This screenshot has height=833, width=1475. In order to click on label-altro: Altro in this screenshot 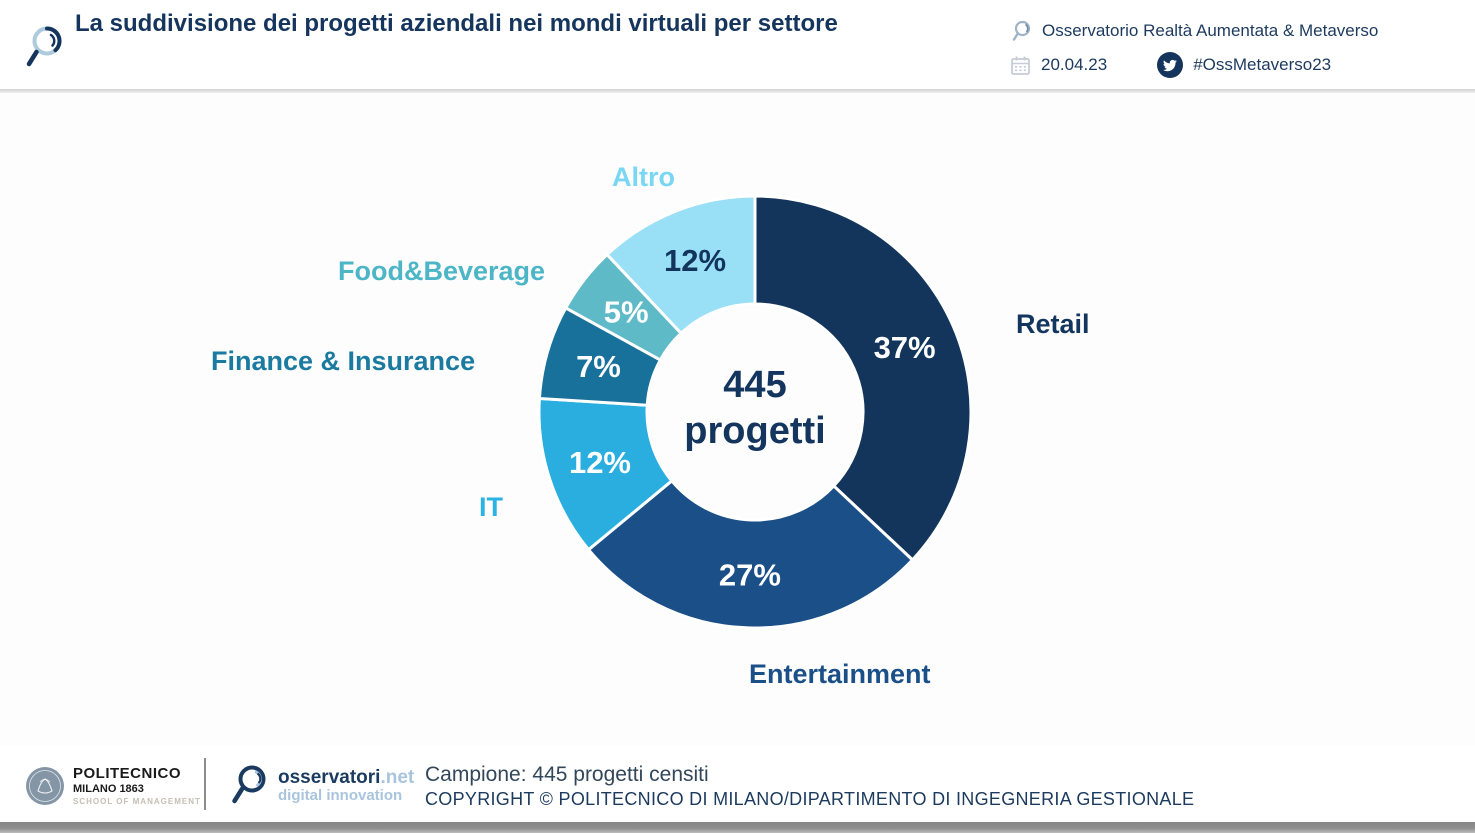, I will do `click(643, 177)`.